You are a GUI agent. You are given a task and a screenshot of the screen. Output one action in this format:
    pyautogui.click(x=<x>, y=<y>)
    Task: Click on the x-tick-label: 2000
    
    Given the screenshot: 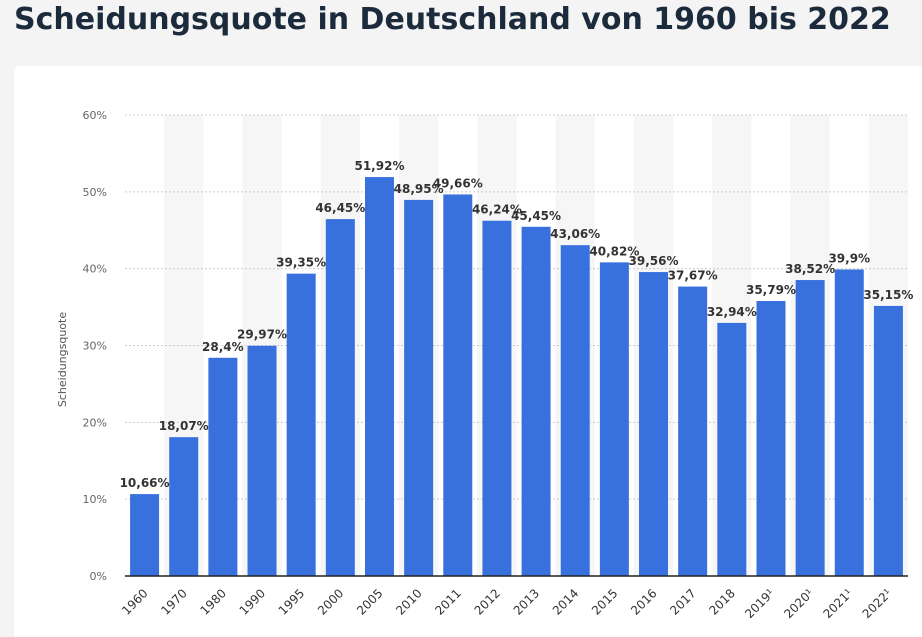 What is the action you would take?
    pyautogui.click(x=330, y=601)
    